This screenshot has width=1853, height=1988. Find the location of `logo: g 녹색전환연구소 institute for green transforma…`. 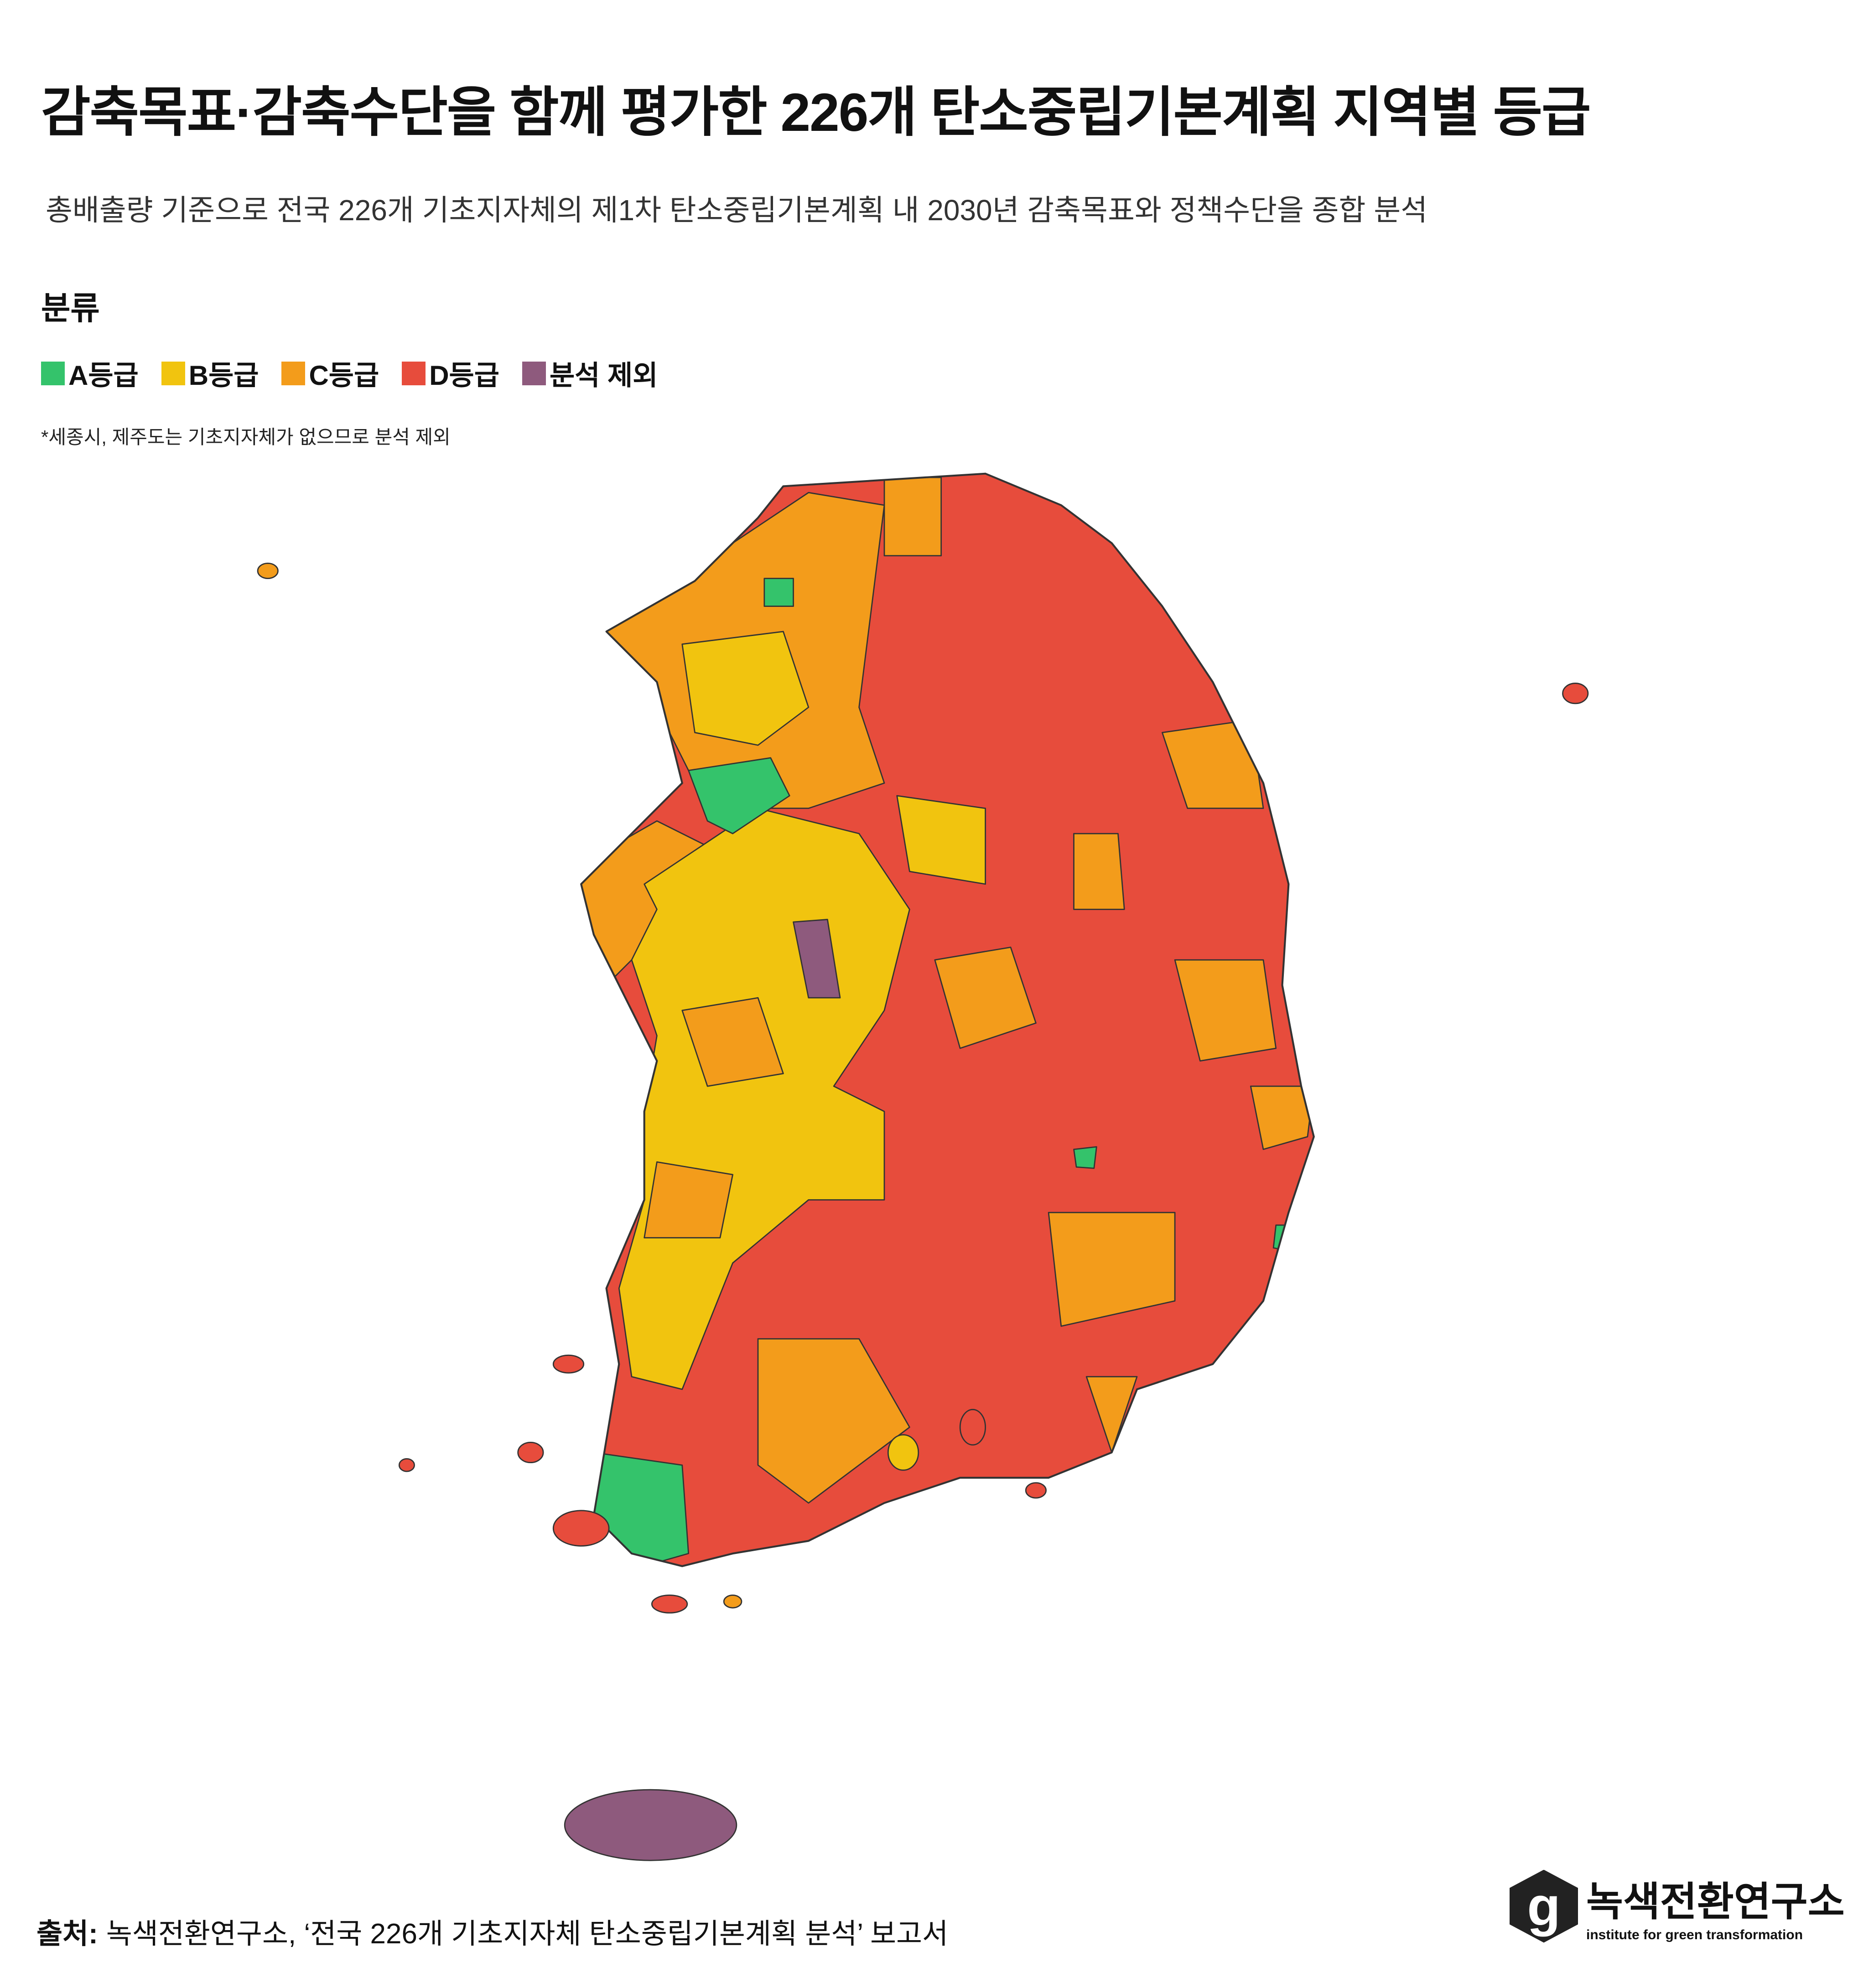

logo: g 녹색전환연구소 institute for green transforma… is located at coordinates (1677, 1906).